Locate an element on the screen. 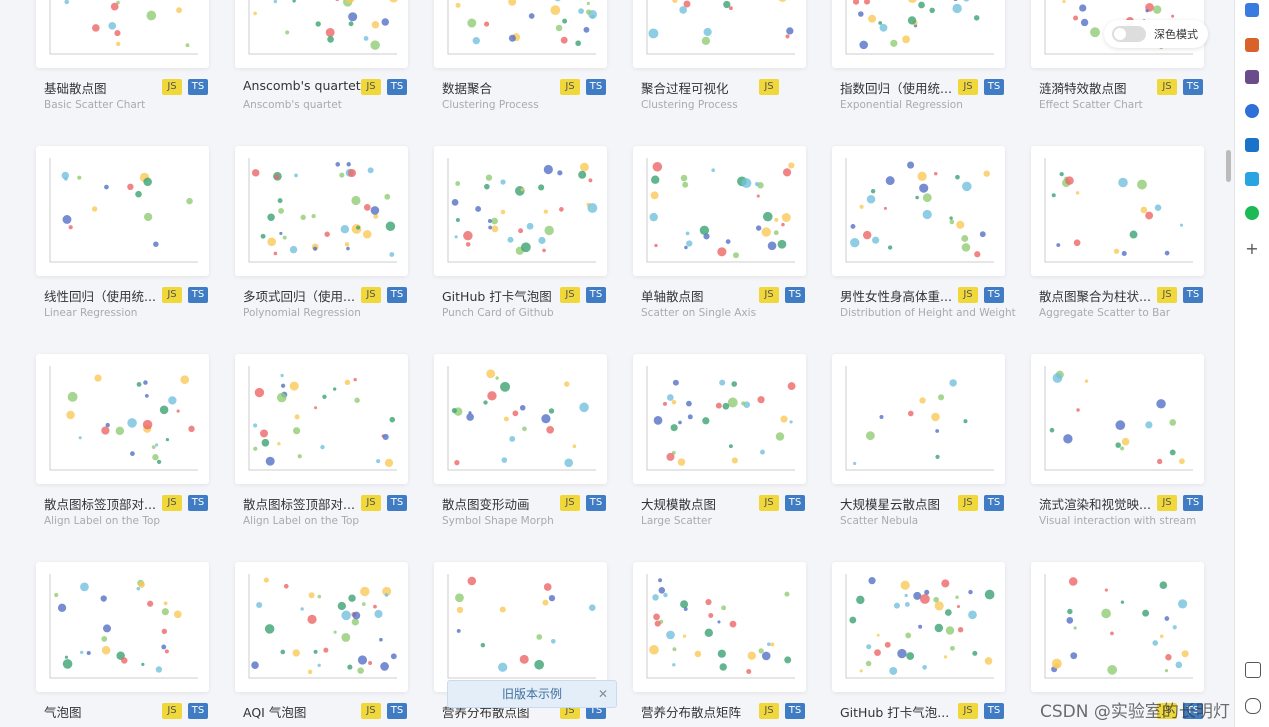  add-button: + is located at coordinates (1252, 248).